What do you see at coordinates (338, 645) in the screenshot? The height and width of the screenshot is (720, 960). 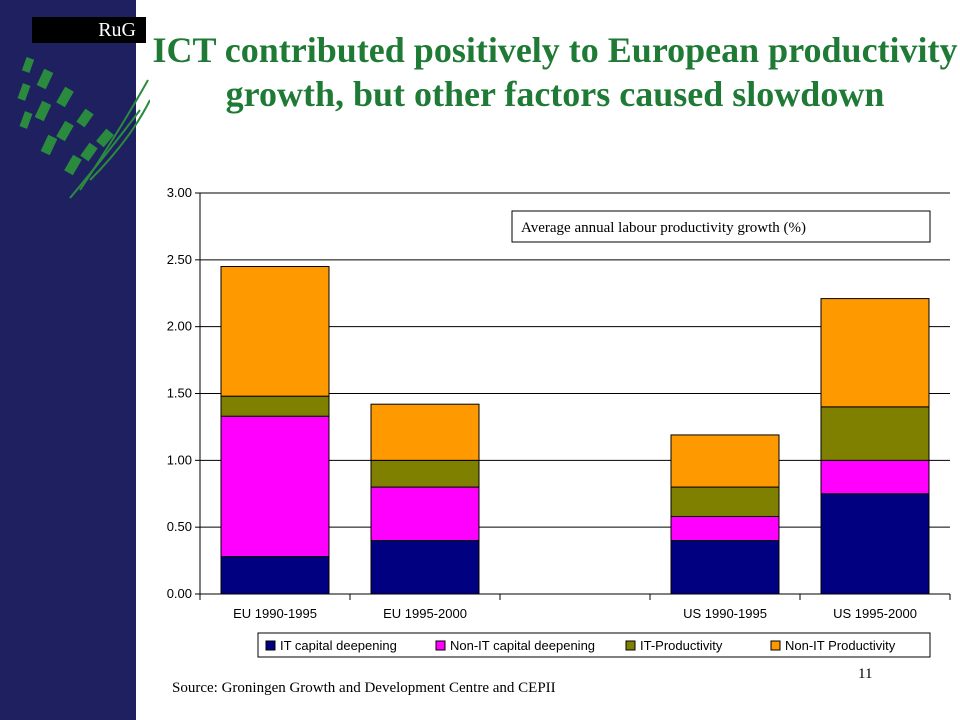 I see `legend-label: IT capital deepening` at bounding box center [338, 645].